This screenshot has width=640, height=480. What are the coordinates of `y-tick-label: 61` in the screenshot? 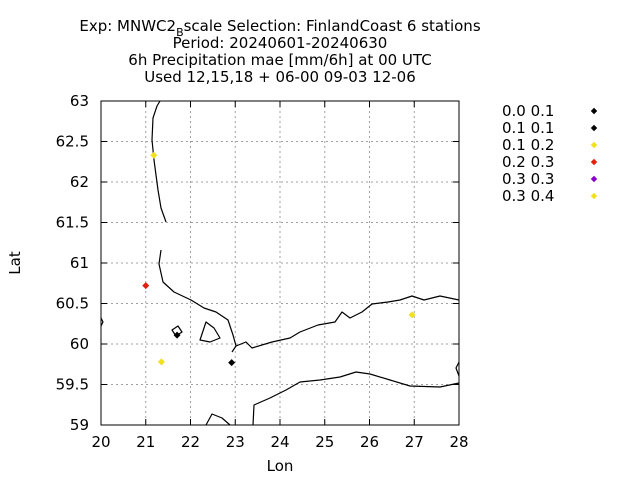 It's located at (79, 263).